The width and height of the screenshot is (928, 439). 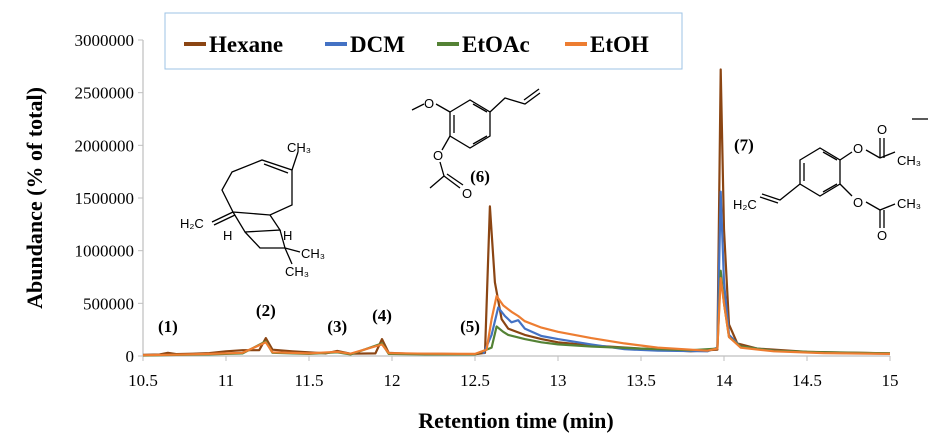 What do you see at coordinates (168, 326) in the screenshot?
I see `peak-label: (1)` at bounding box center [168, 326].